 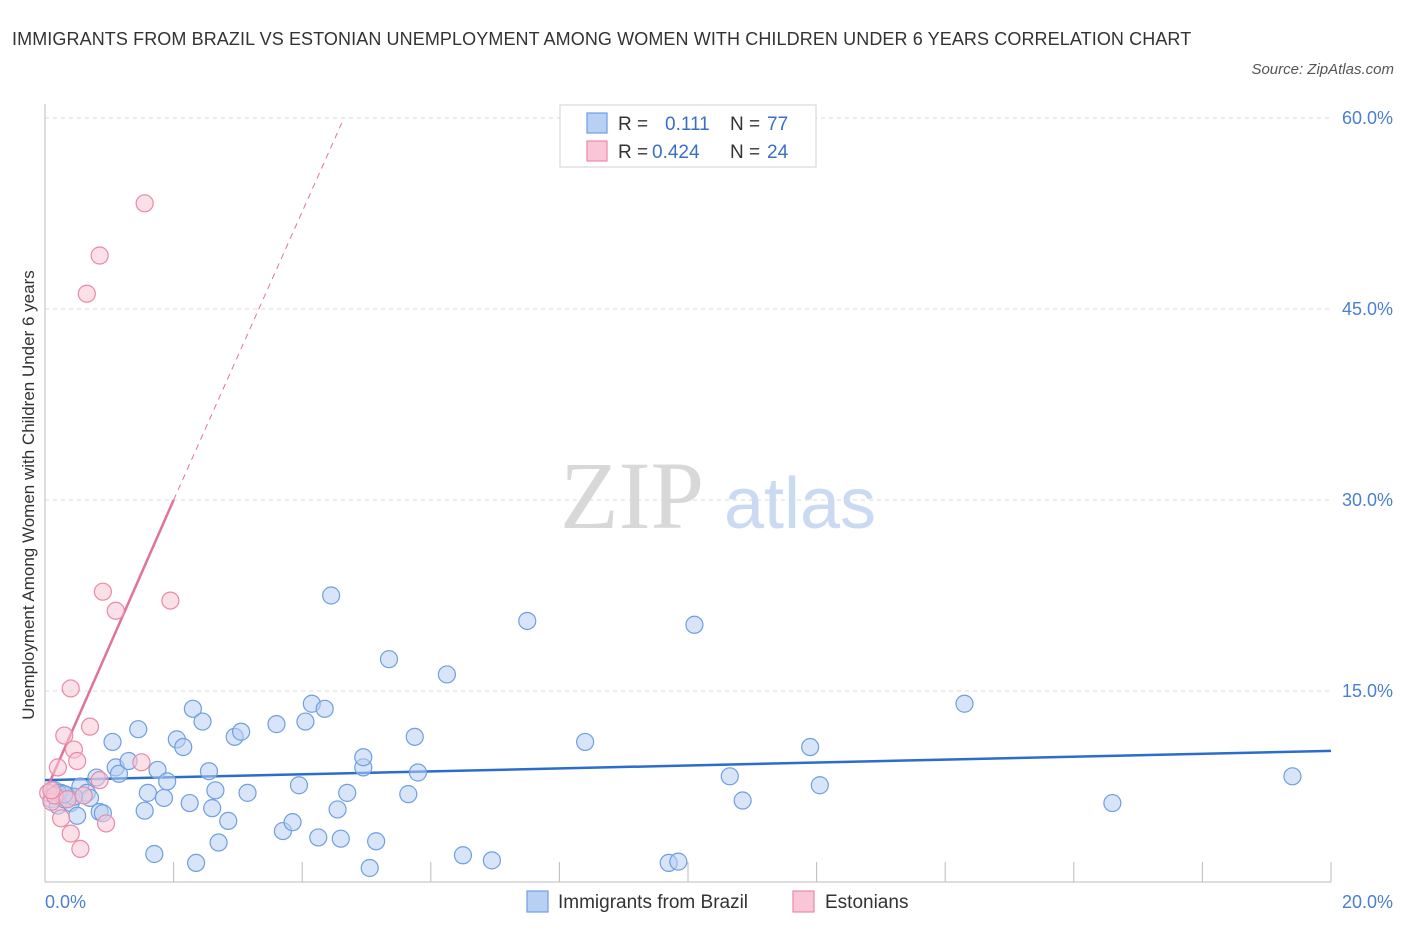 I want to click on legend-n-value: 77, so click(x=777, y=124).